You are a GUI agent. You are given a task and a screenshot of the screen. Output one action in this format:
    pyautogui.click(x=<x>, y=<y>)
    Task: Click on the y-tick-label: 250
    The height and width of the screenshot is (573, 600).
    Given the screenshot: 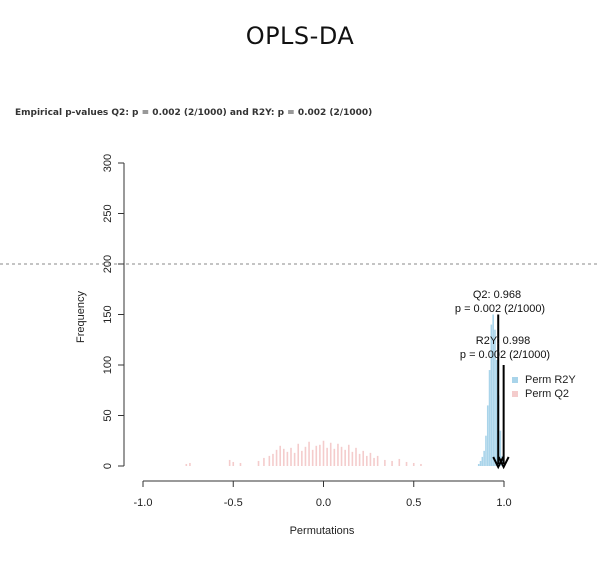 What is the action you would take?
    pyautogui.click(x=108, y=213)
    